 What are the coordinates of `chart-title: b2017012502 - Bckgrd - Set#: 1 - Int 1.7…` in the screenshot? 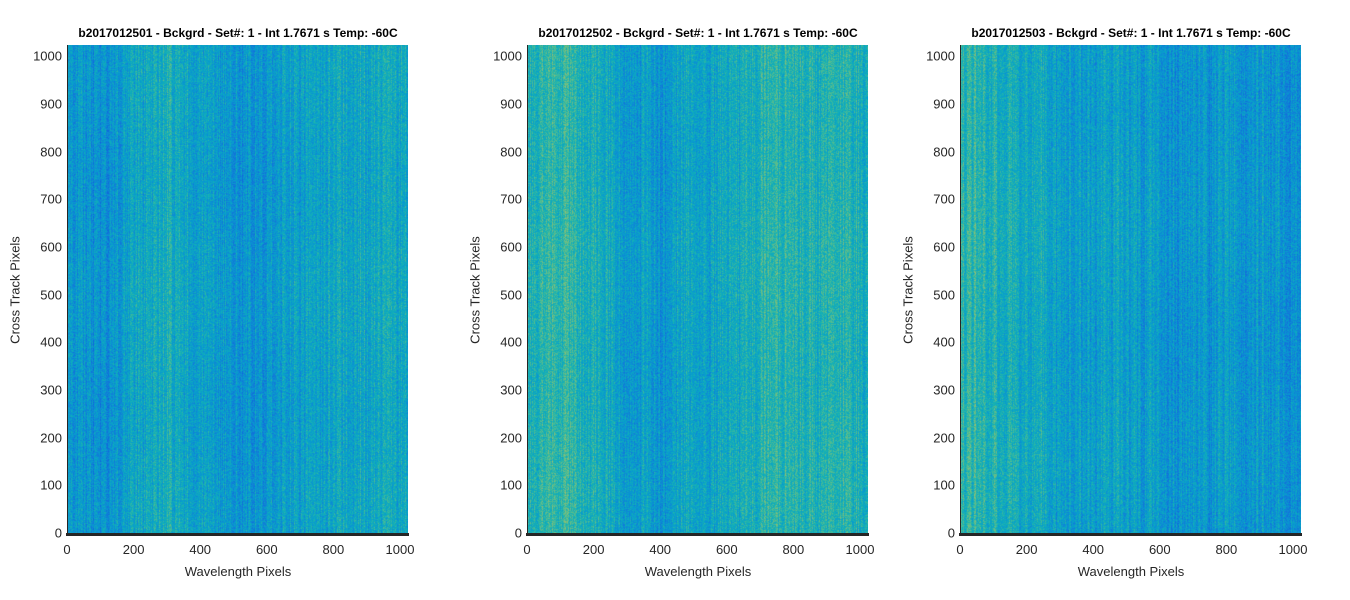 It's located at (698, 33).